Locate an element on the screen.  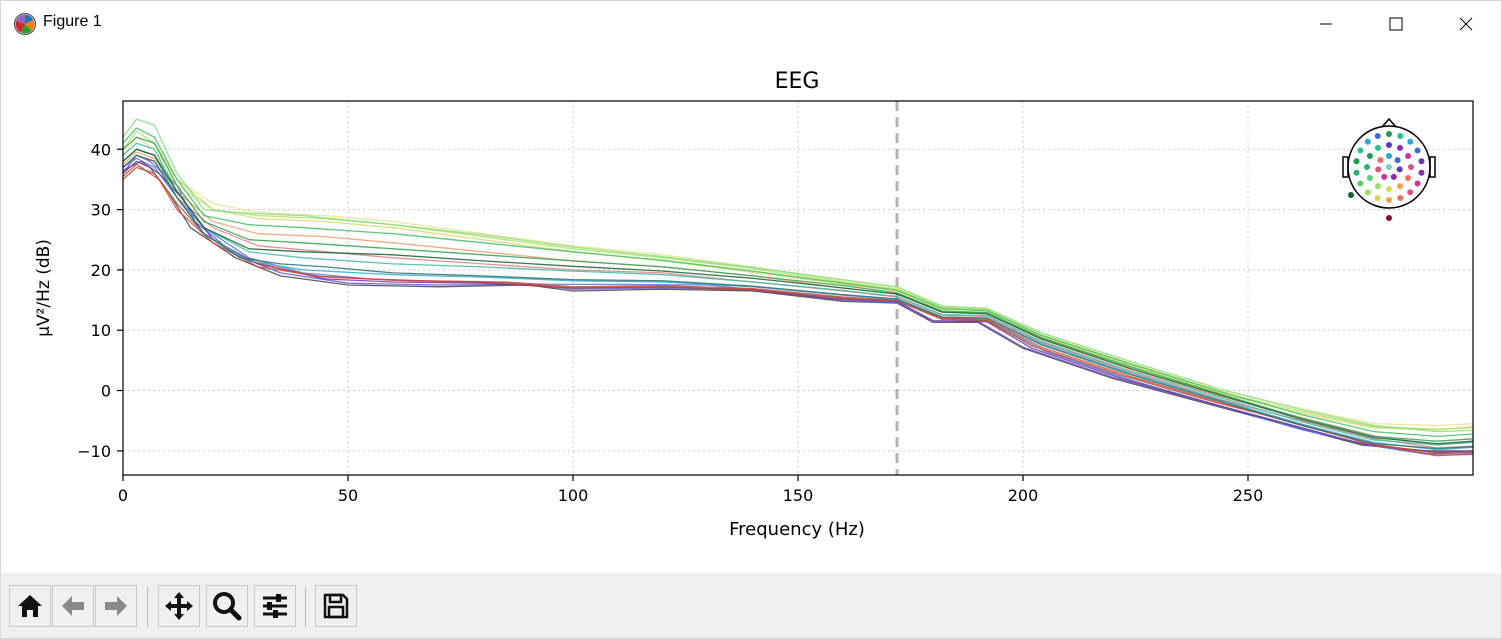
nose-outline is located at coordinates (1389, 122).